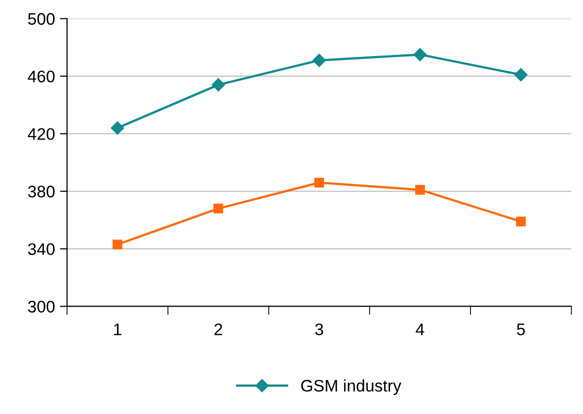  Describe the element at coordinates (41, 249) in the screenshot. I see `y-tick-label: 340` at that location.